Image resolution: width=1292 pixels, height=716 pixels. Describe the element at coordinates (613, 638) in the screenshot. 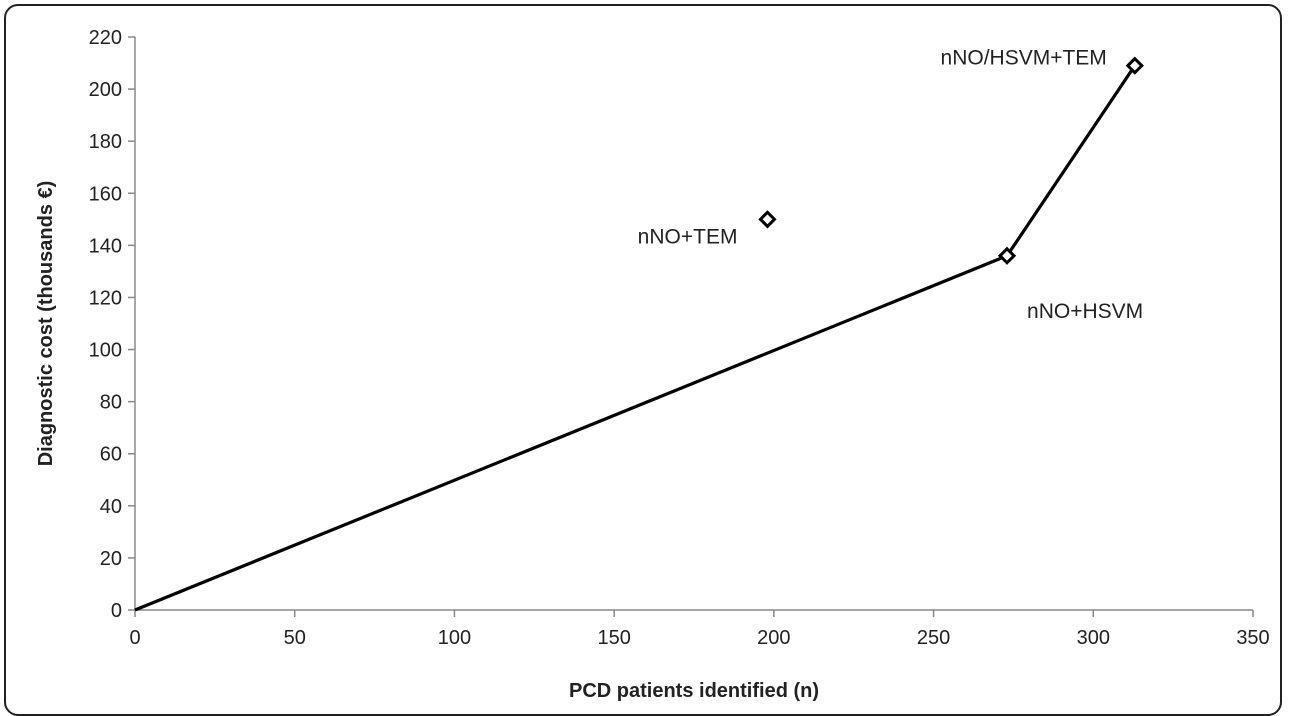

I see `x-tick-label: 150` at that location.